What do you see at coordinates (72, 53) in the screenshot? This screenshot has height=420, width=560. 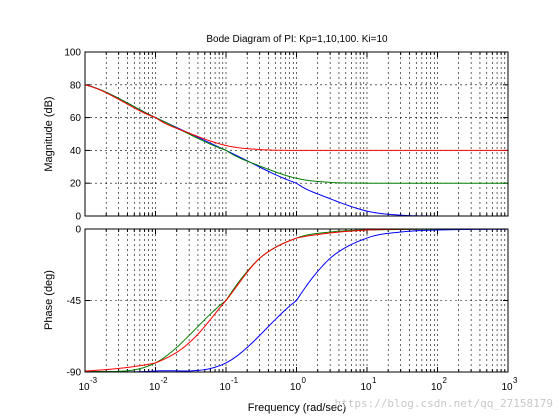 I see `magnitude-y-tick-label: 100` at bounding box center [72, 53].